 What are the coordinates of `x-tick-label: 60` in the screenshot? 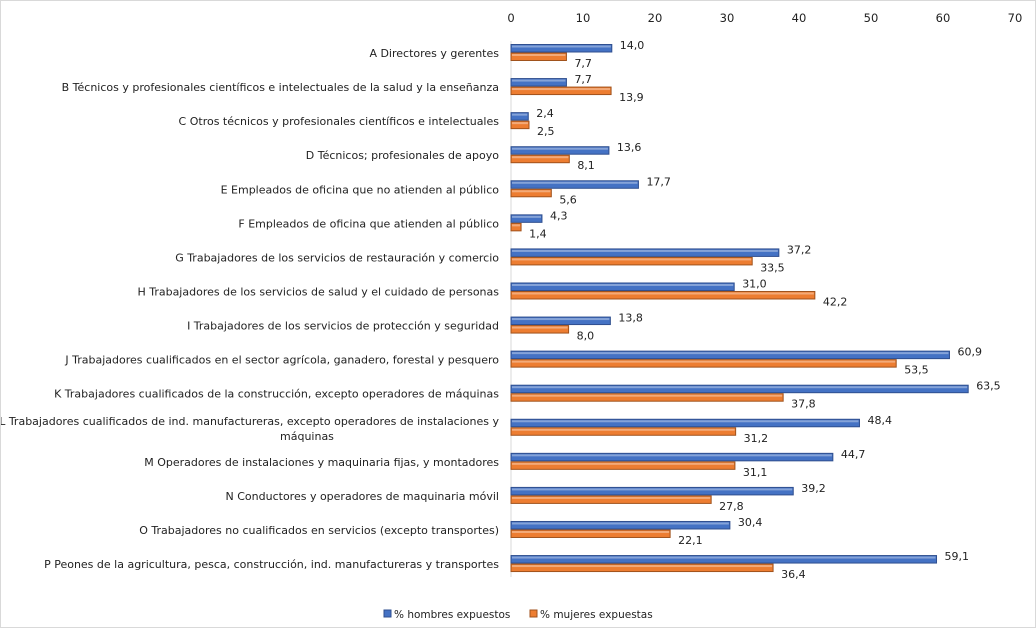 It's located at (943, 18).